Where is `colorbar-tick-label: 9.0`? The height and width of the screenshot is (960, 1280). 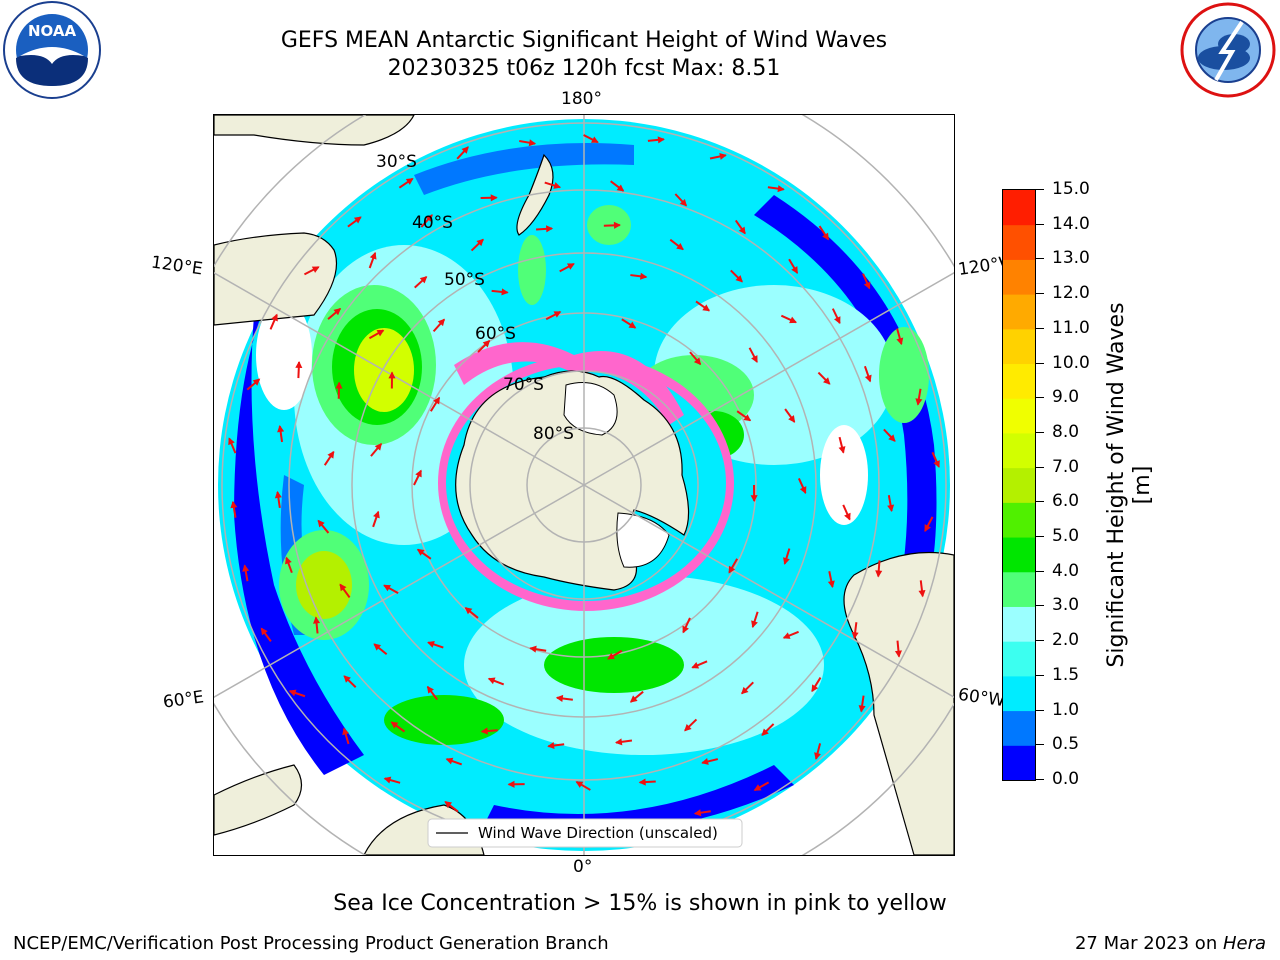
colorbar-tick-label: 9.0 is located at coordinates (1066, 397).